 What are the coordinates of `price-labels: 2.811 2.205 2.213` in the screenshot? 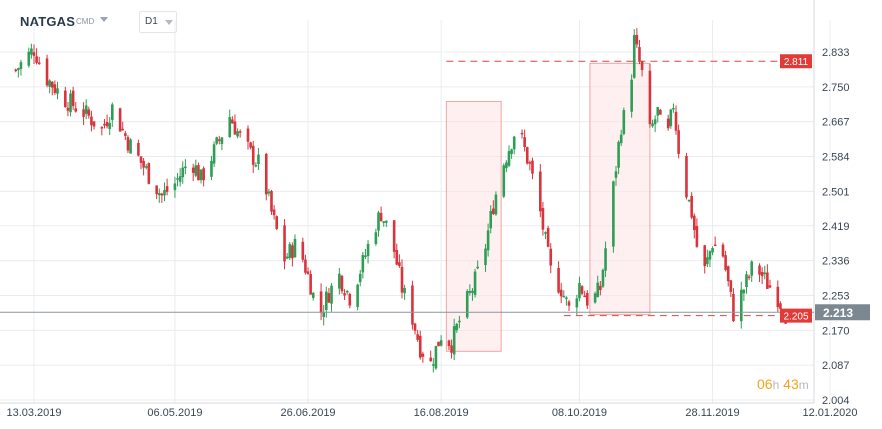 It's located at (825, 188).